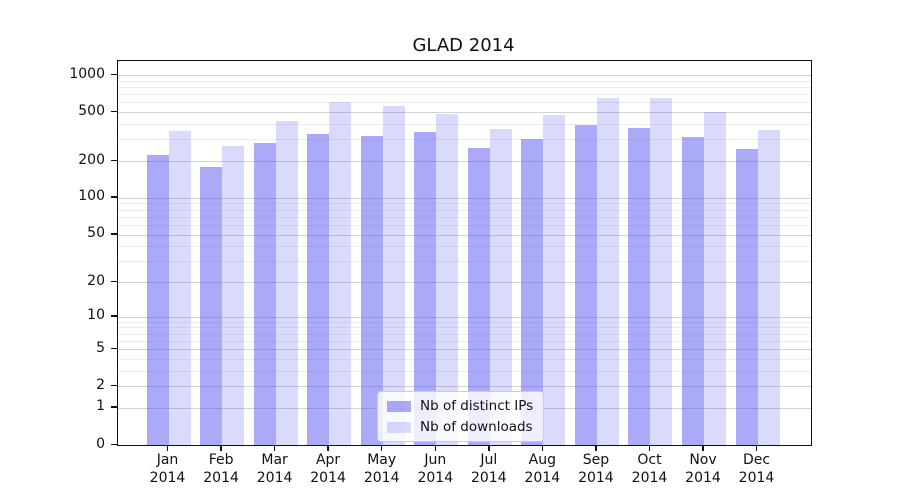 This screenshot has height=500, width=900. What do you see at coordinates (274, 469) in the screenshot?
I see `x-tick-label: Mar 2014` at bounding box center [274, 469].